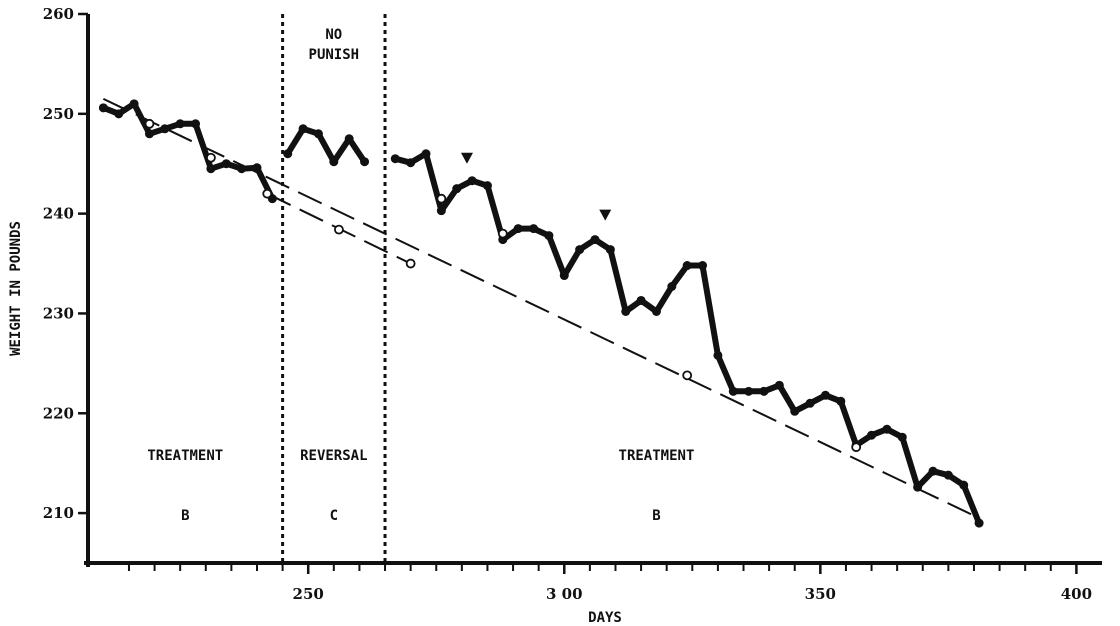 This screenshot has width=1120, height=626. Describe the element at coordinates (58, 214) in the screenshot. I see `y-tick-label: 240` at that location.